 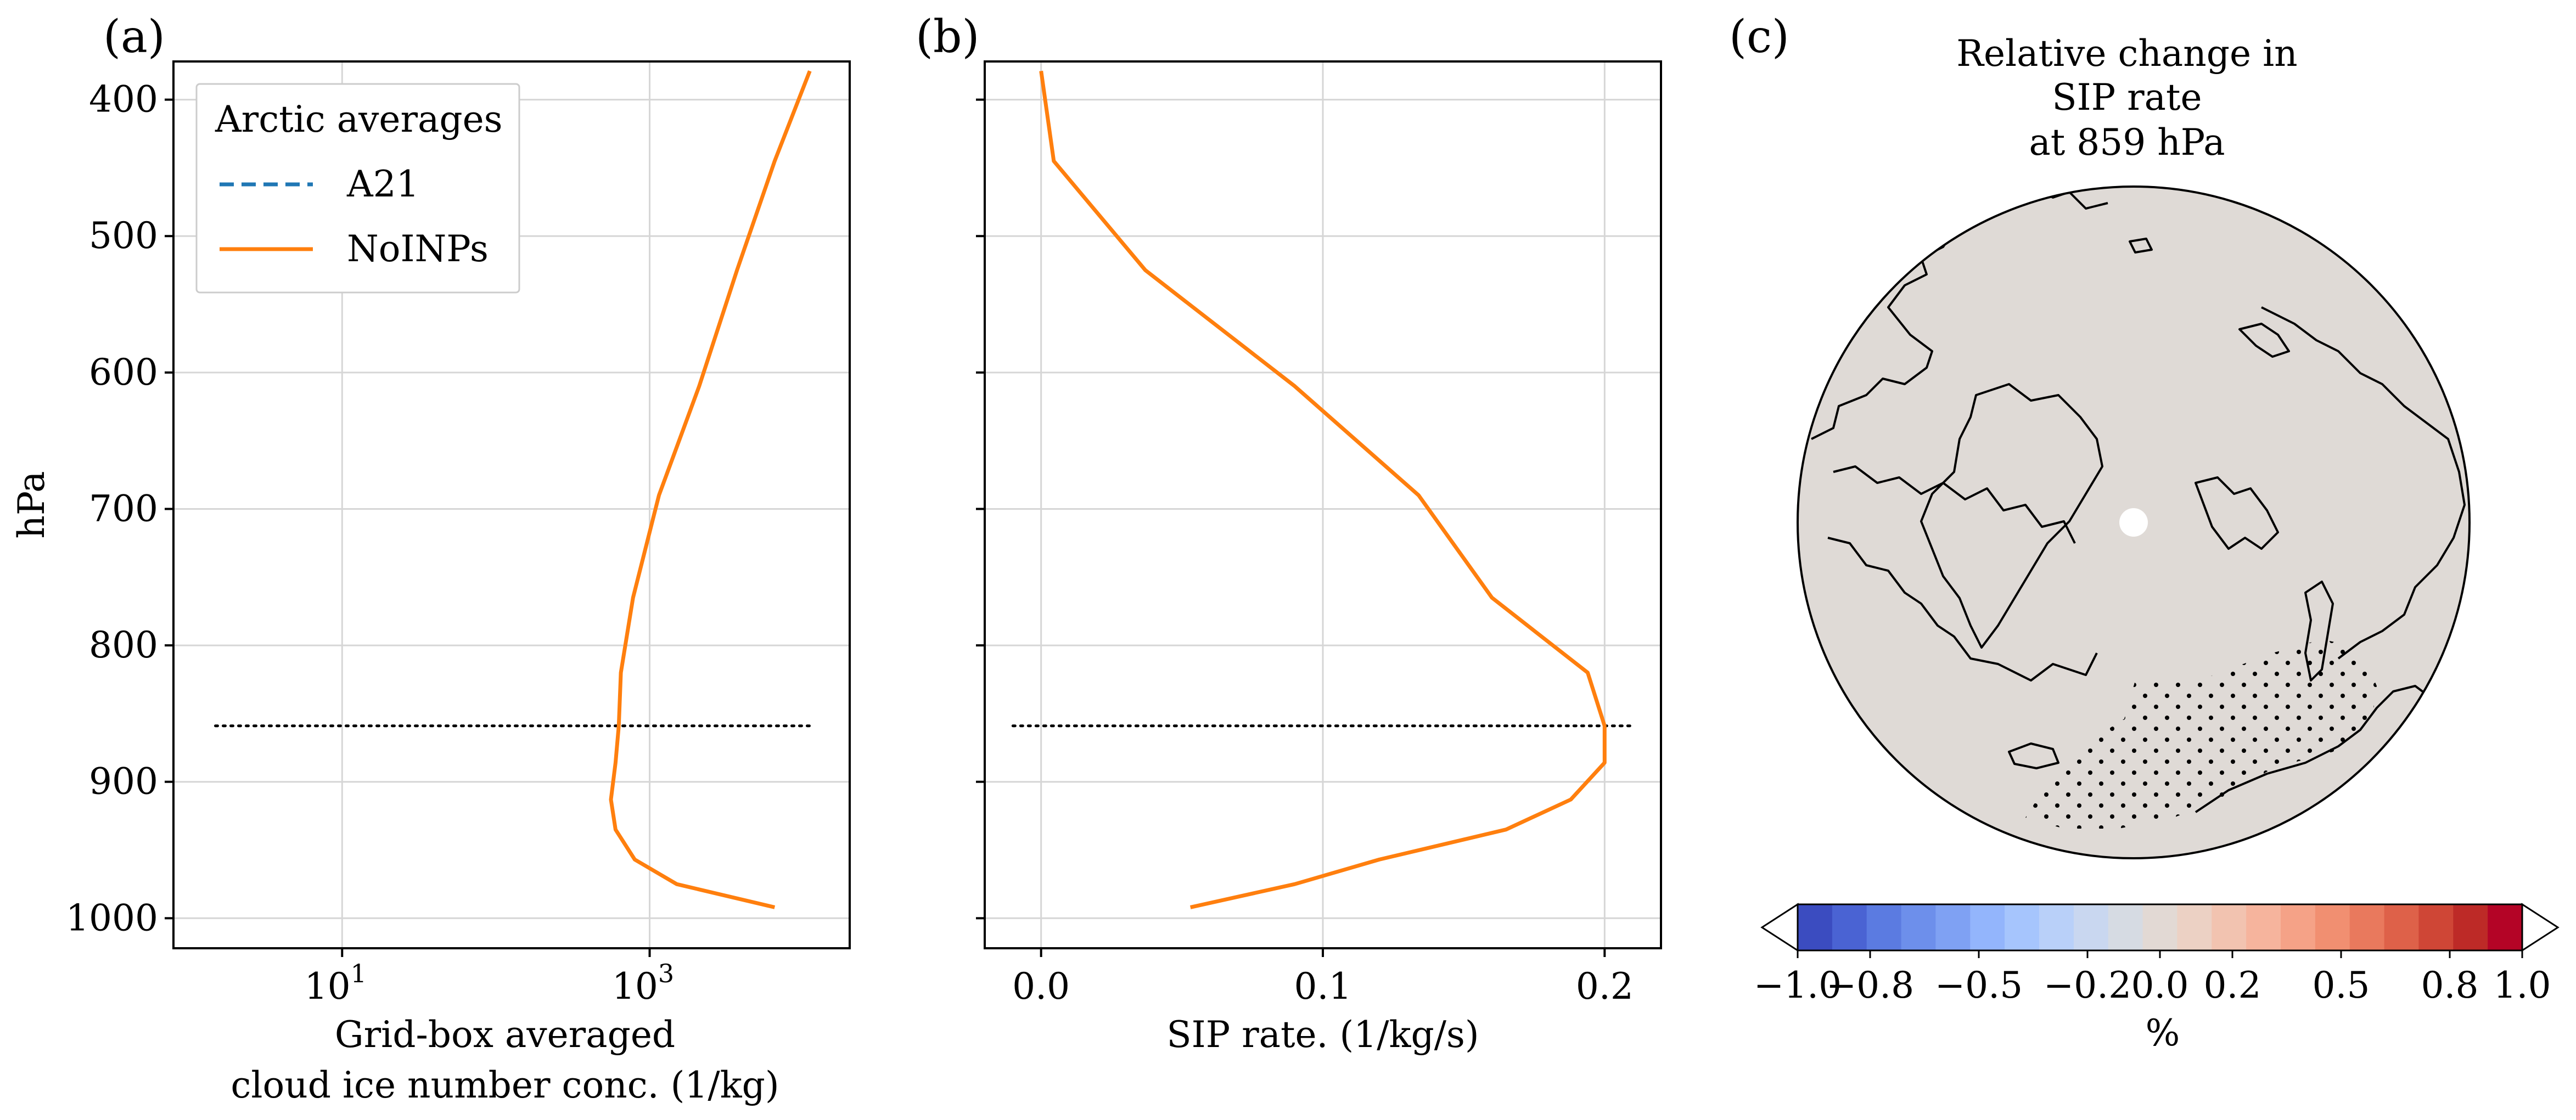 What do you see at coordinates (418, 249) in the screenshot?
I see `legend-noinps-label: NoINPs` at bounding box center [418, 249].